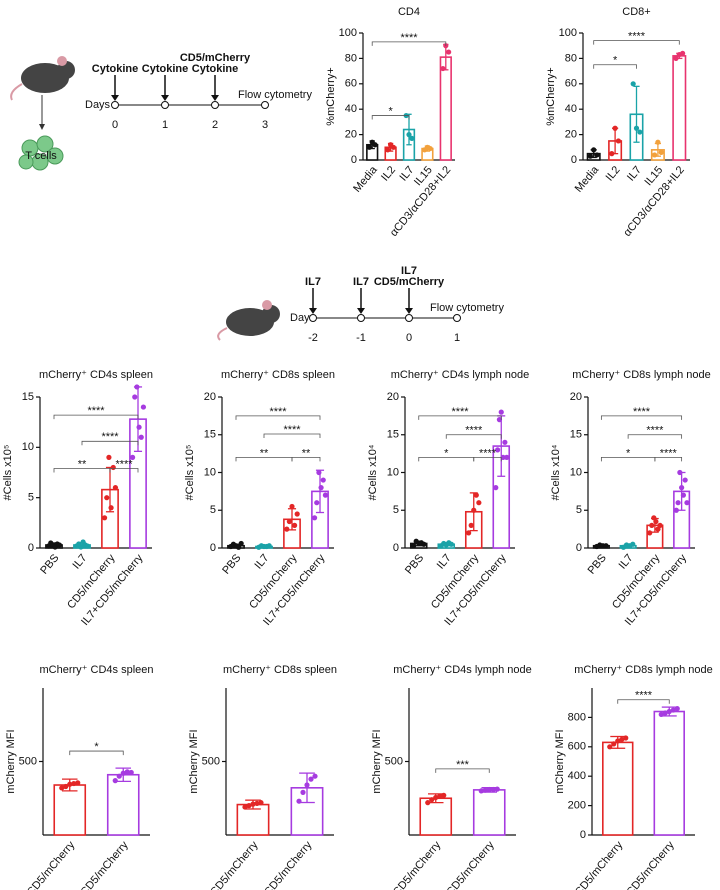 This screenshot has height=890, width=720. What do you see at coordinates (467, 308) in the screenshot?
I see `end-label: Flow cytometry` at bounding box center [467, 308].